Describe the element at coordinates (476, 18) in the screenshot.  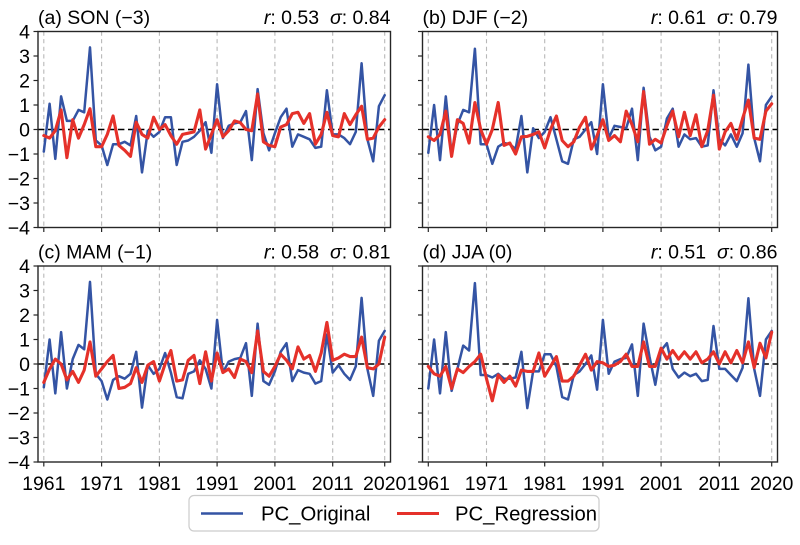
I see `svg-text: (b) DJF (−2)` at that location.